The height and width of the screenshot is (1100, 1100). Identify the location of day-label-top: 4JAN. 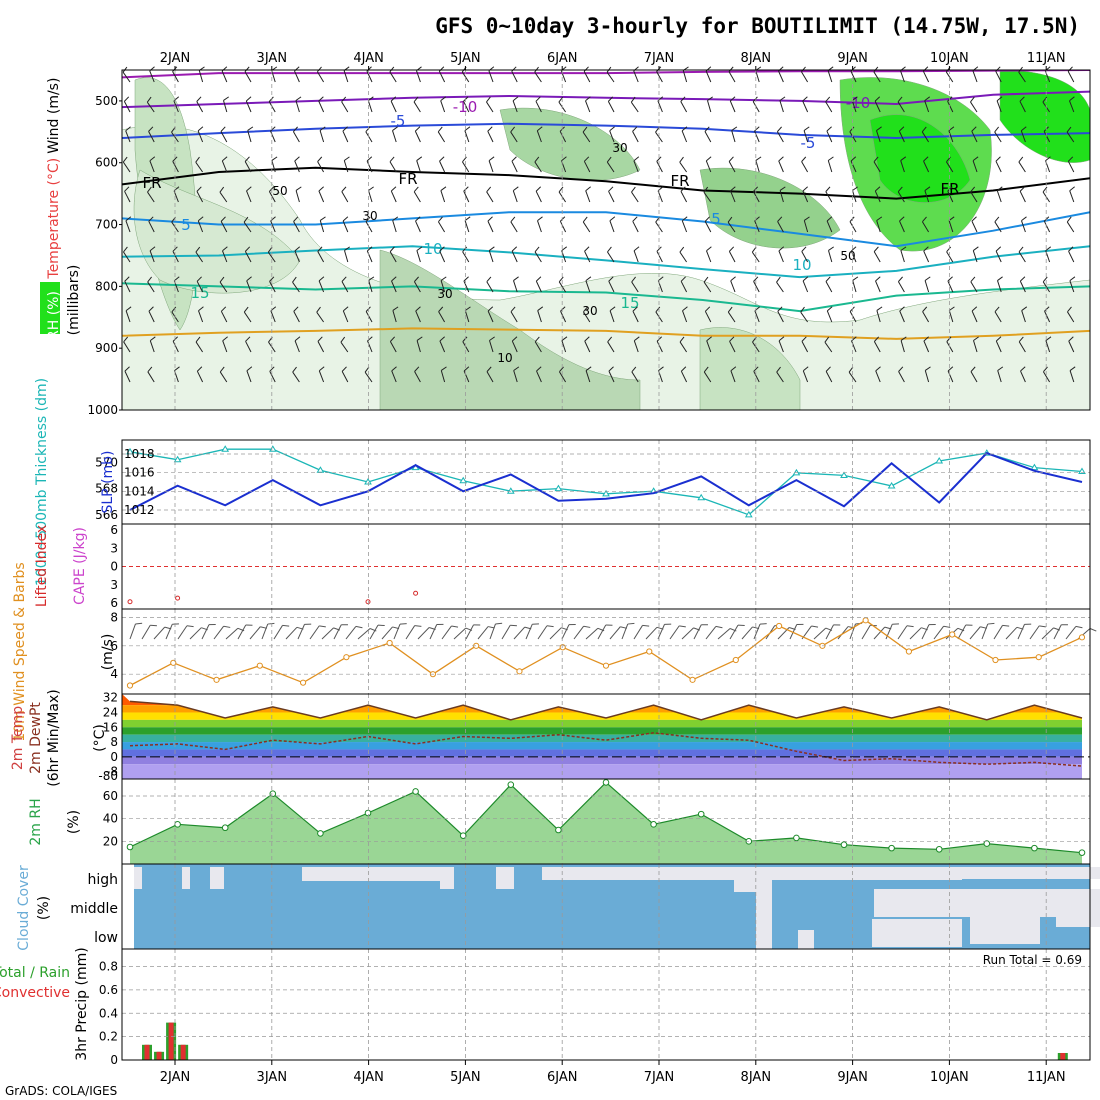
(368, 58).